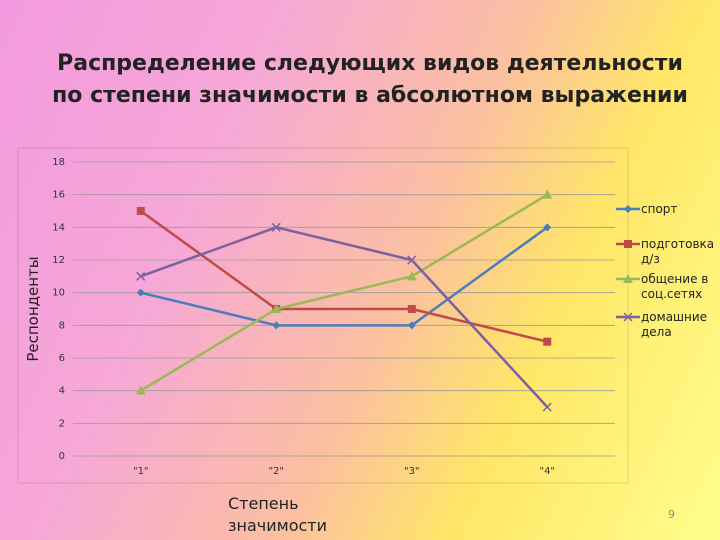 The height and width of the screenshot is (540, 720). What do you see at coordinates (62, 456) in the screenshot?
I see `y-tick-label: 0` at bounding box center [62, 456].